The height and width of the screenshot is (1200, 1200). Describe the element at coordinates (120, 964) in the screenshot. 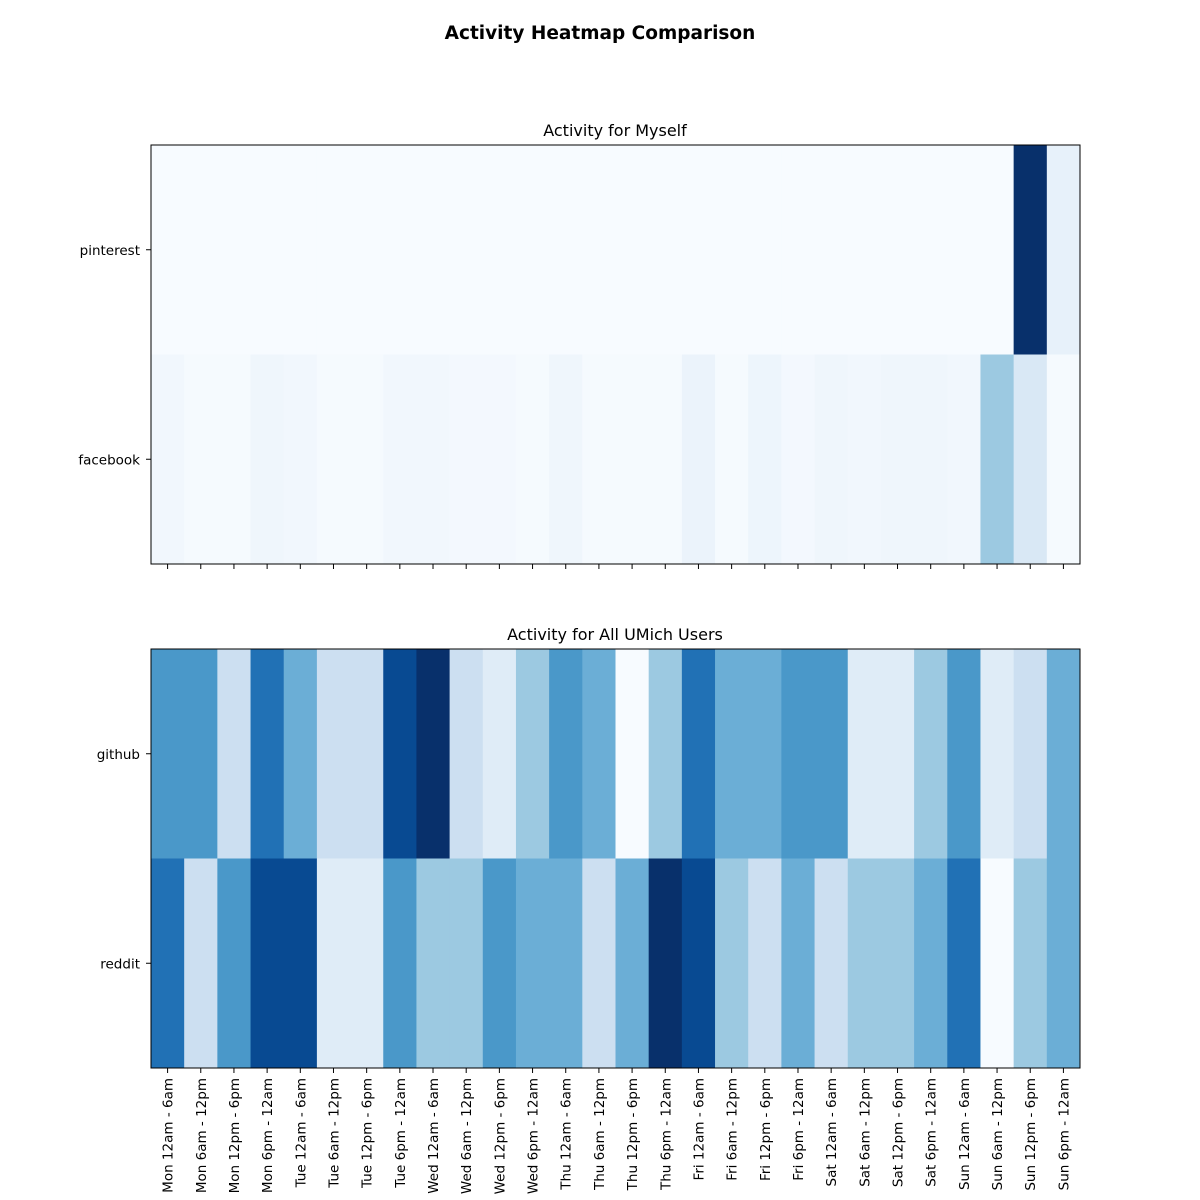

I see `y-tick-label: reddit` at that location.